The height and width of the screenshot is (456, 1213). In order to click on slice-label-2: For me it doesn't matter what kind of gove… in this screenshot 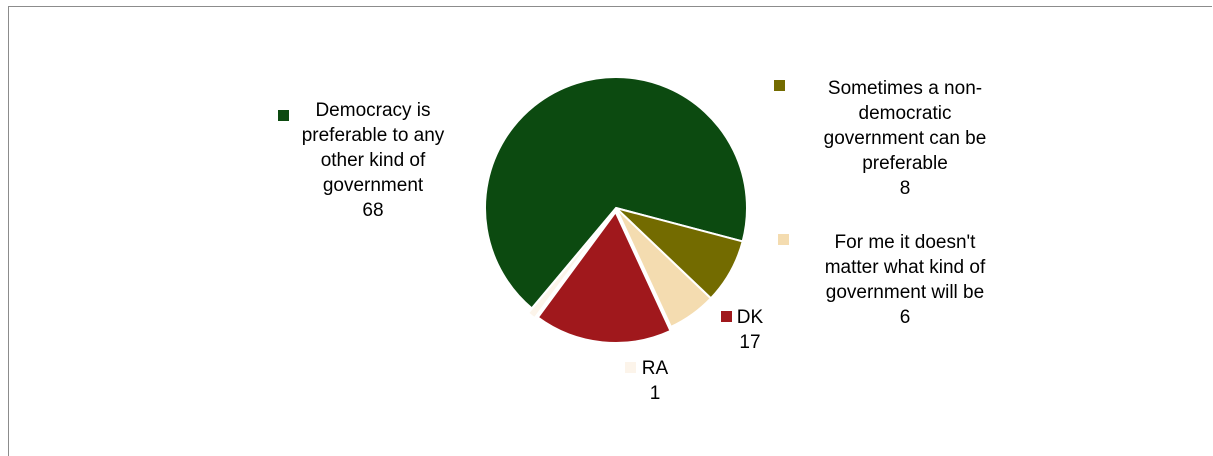, I will do `click(905, 280)`.